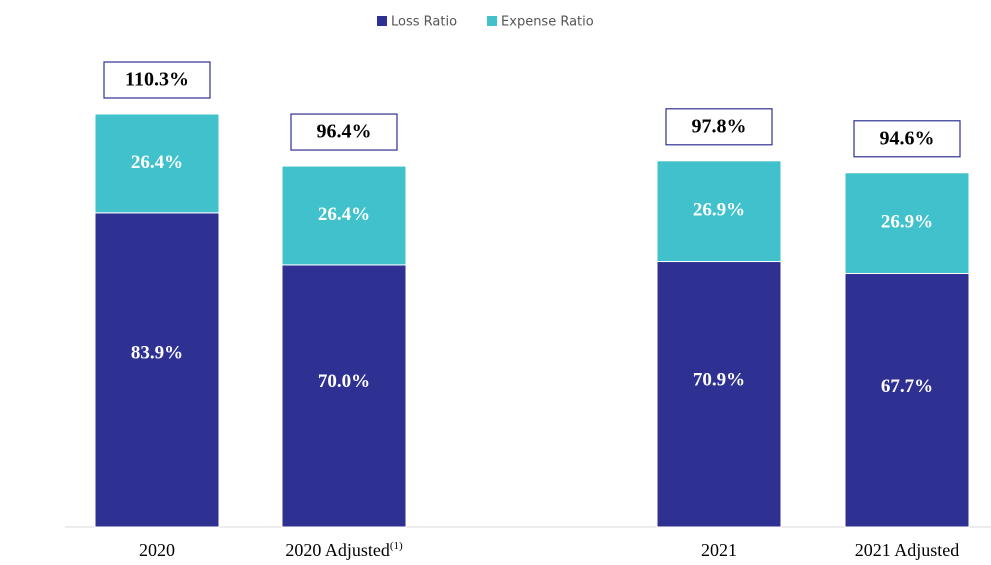 This screenshot has height=565, width=991. Describe the element at coordinates (337, 550) in the screenshot. I see `category-name: 2020 Adjusted` at that location.